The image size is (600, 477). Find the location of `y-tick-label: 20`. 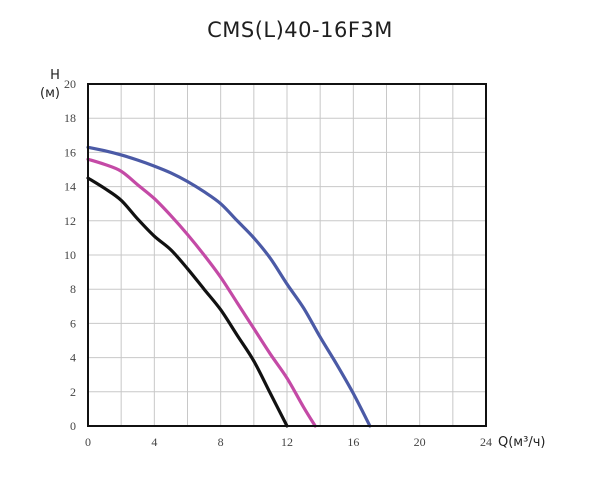

y-tick-label: 20 is located at coordinates (70, 84).